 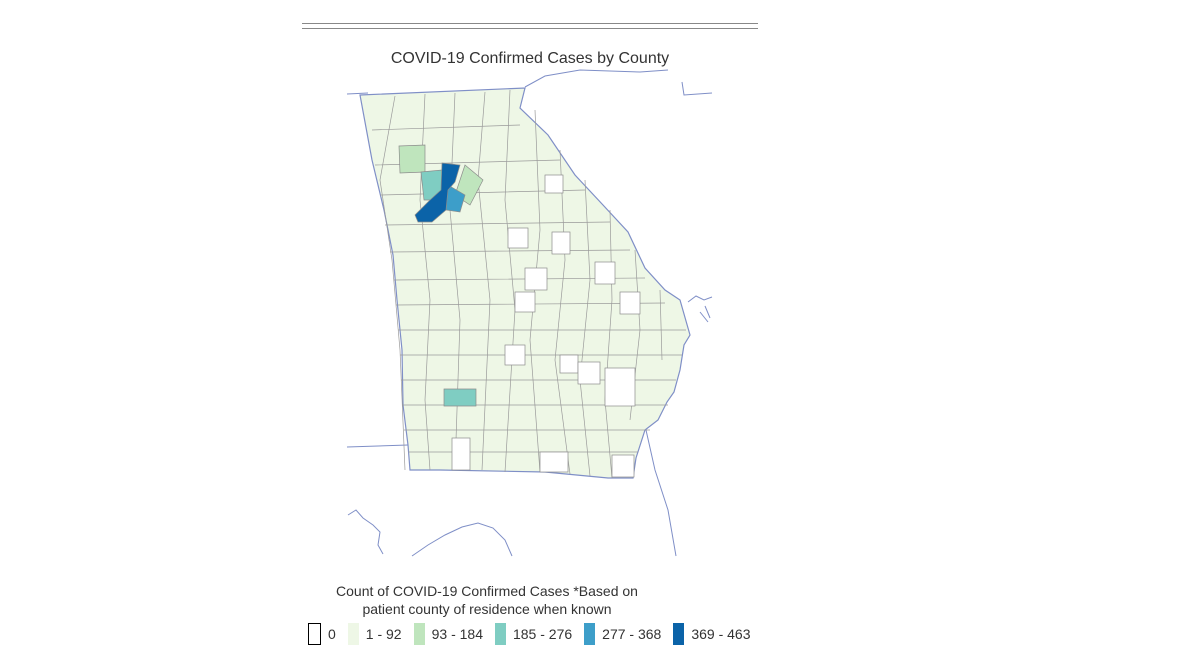 I want to click on legend-label: 1 - 92, so click(x=383, y=634).